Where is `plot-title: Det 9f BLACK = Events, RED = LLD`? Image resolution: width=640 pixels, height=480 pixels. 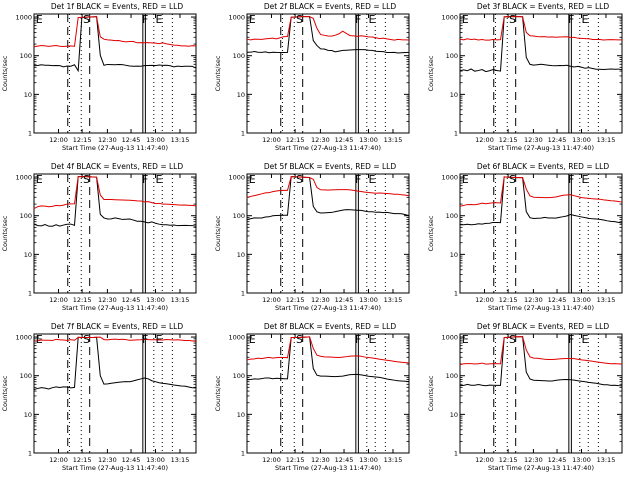
plot-title: Det 9f BLACK = Events, RED = LLD is located at coordinates (543, 326).